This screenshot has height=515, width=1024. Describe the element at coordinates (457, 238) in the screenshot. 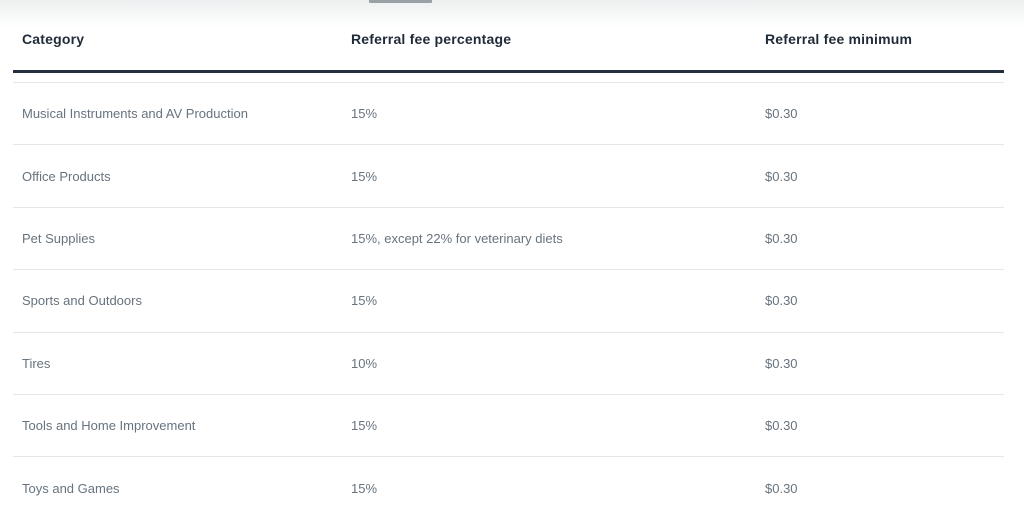

I see `percentage-cell: 15%, except 22% for veterinary diets` at that location.